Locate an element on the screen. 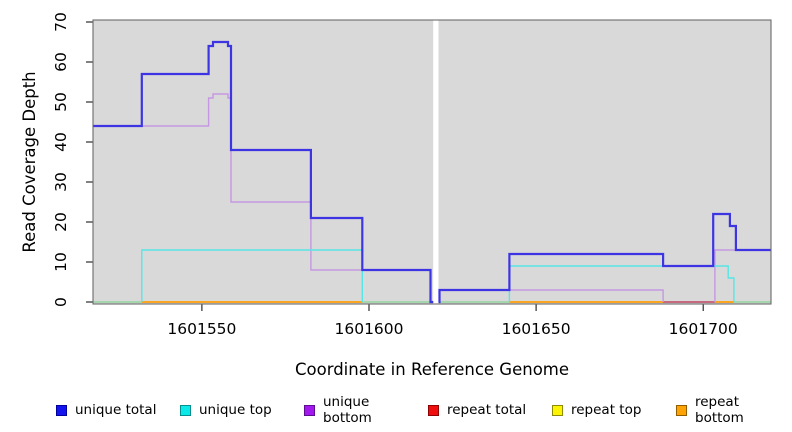 This screenshot has height=432, width=792. legend-item-repeat-total: repeat total is located at coordinates (478, 410).